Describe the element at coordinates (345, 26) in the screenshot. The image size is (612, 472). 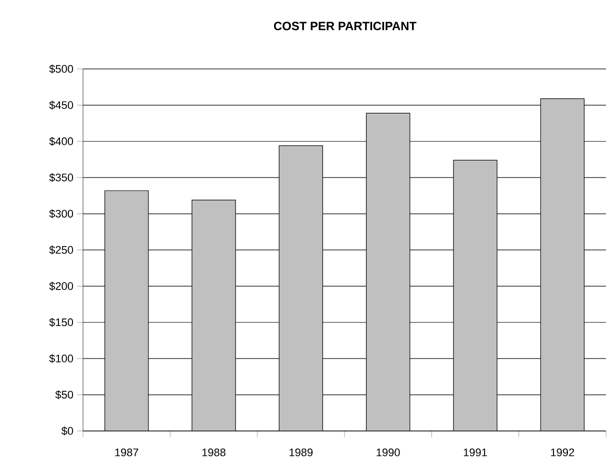
I see `chart-title: COST PER PARTICIPANT` at that location.